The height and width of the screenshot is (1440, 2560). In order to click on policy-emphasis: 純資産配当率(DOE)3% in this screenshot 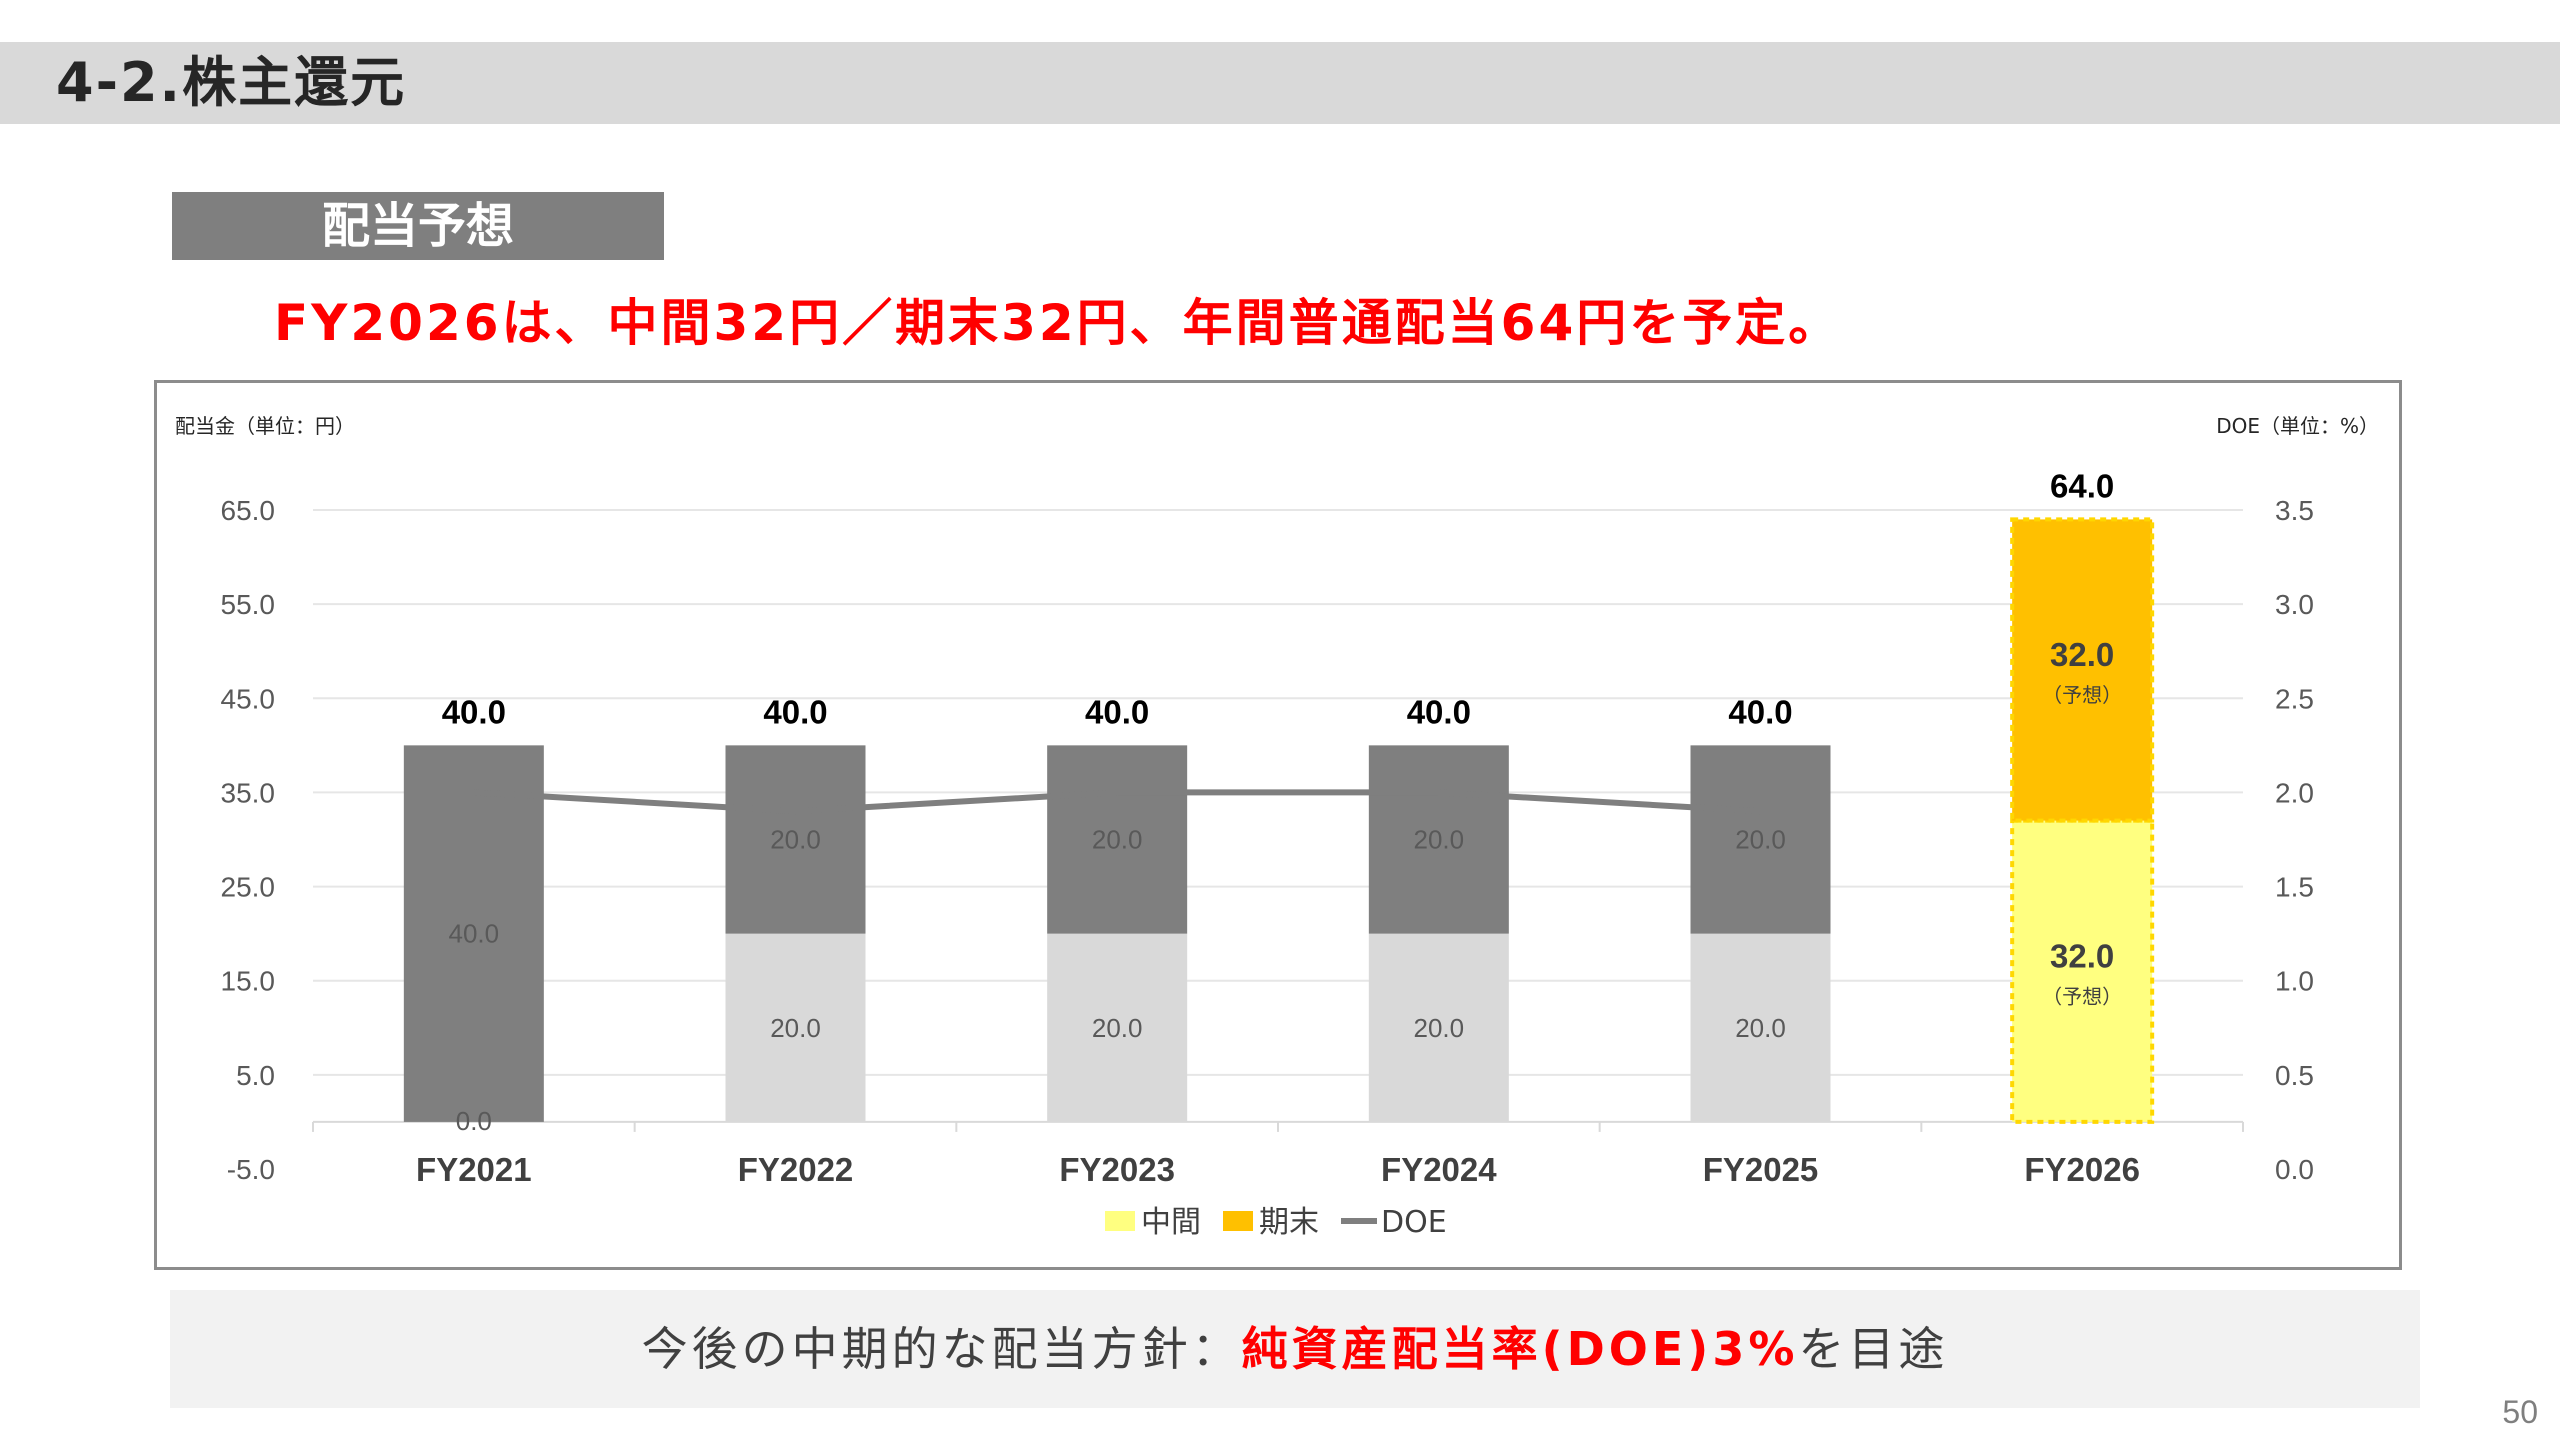, I will do `click(1520, 1349)`.